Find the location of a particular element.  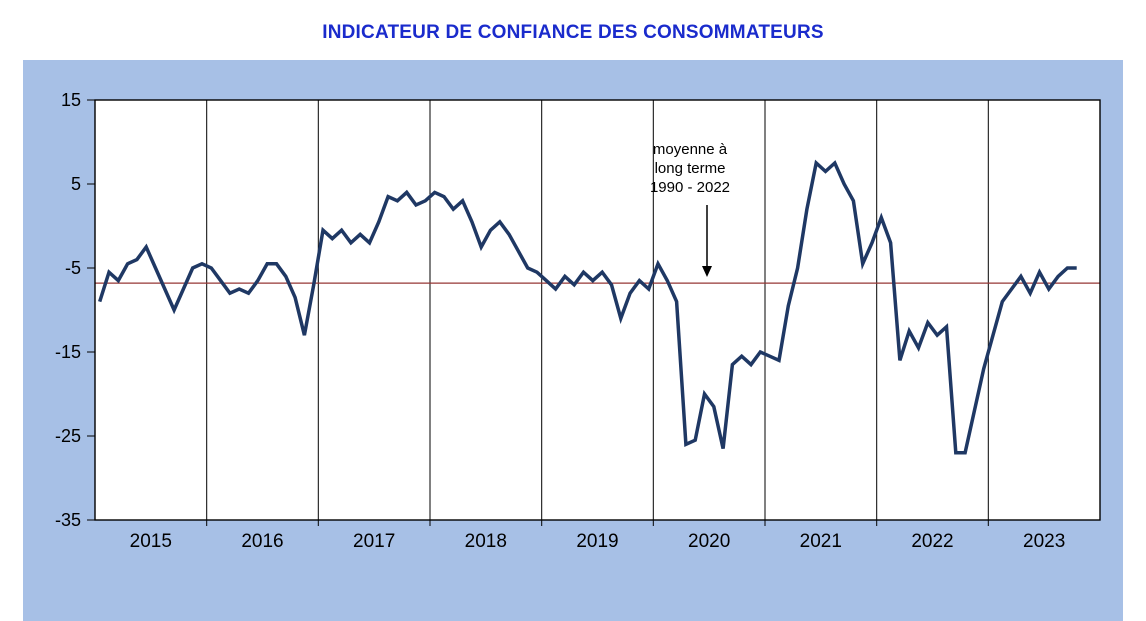

x-axis-label: 2019 is located at coordinates (597, 541).